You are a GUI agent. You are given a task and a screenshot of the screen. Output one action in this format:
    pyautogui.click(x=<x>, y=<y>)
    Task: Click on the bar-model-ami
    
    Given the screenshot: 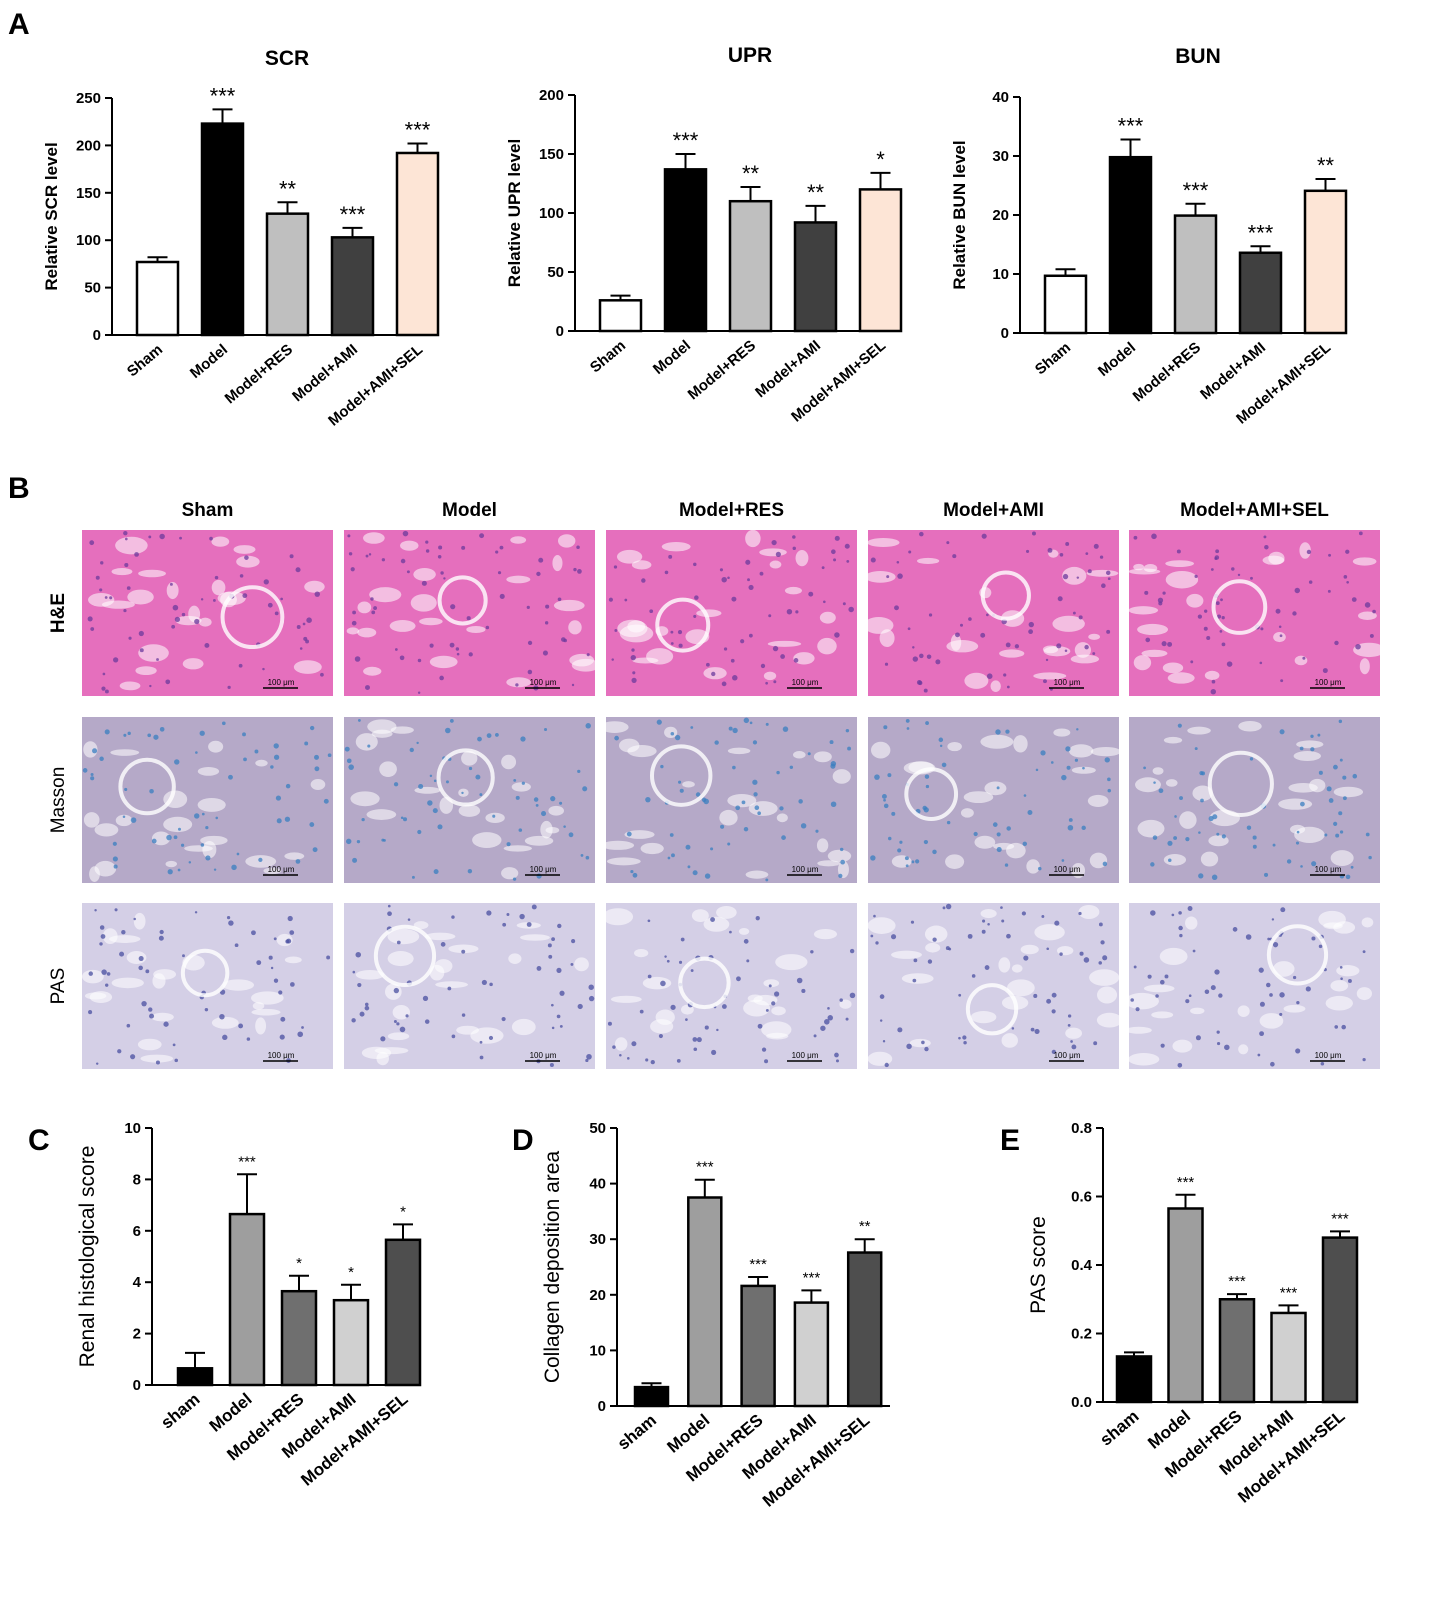 What is the action you would take?
    pyautogui.click(x=811, y=1354)
    